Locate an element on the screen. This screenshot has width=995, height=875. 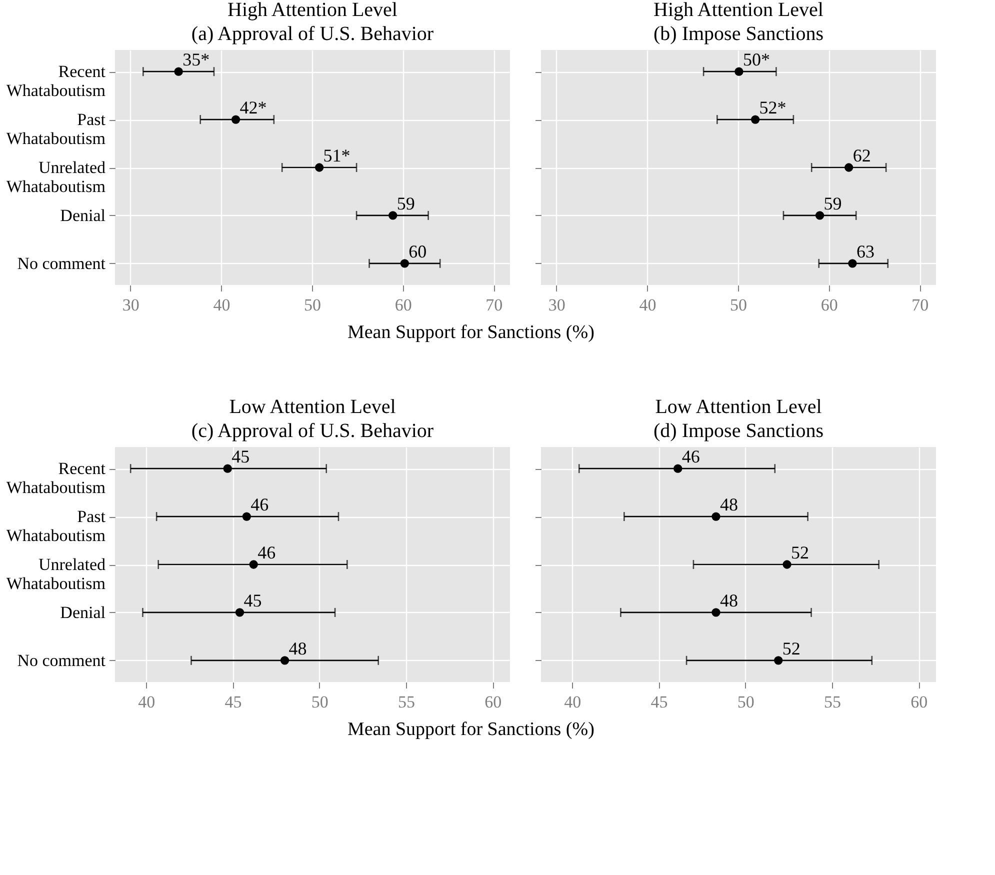
chart-subtitle: (b) Impose Sanctions is located at coordinates (739, 34).